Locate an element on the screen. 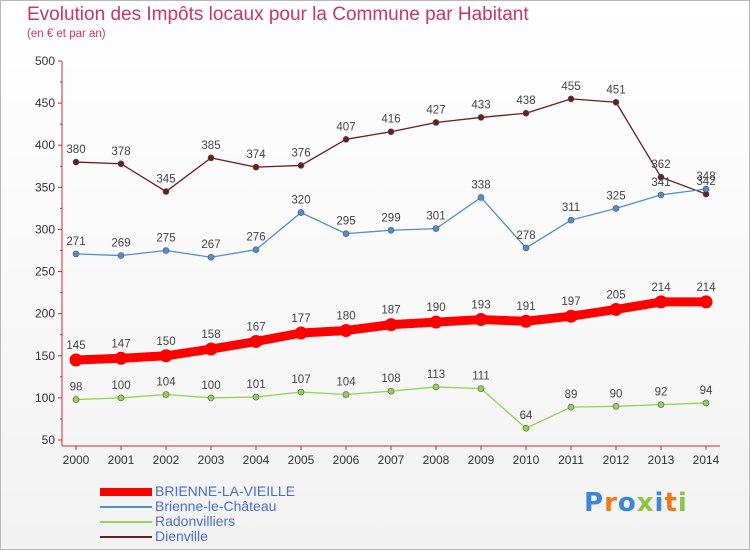  data-label: 341 is located at coordinates (660, 183).